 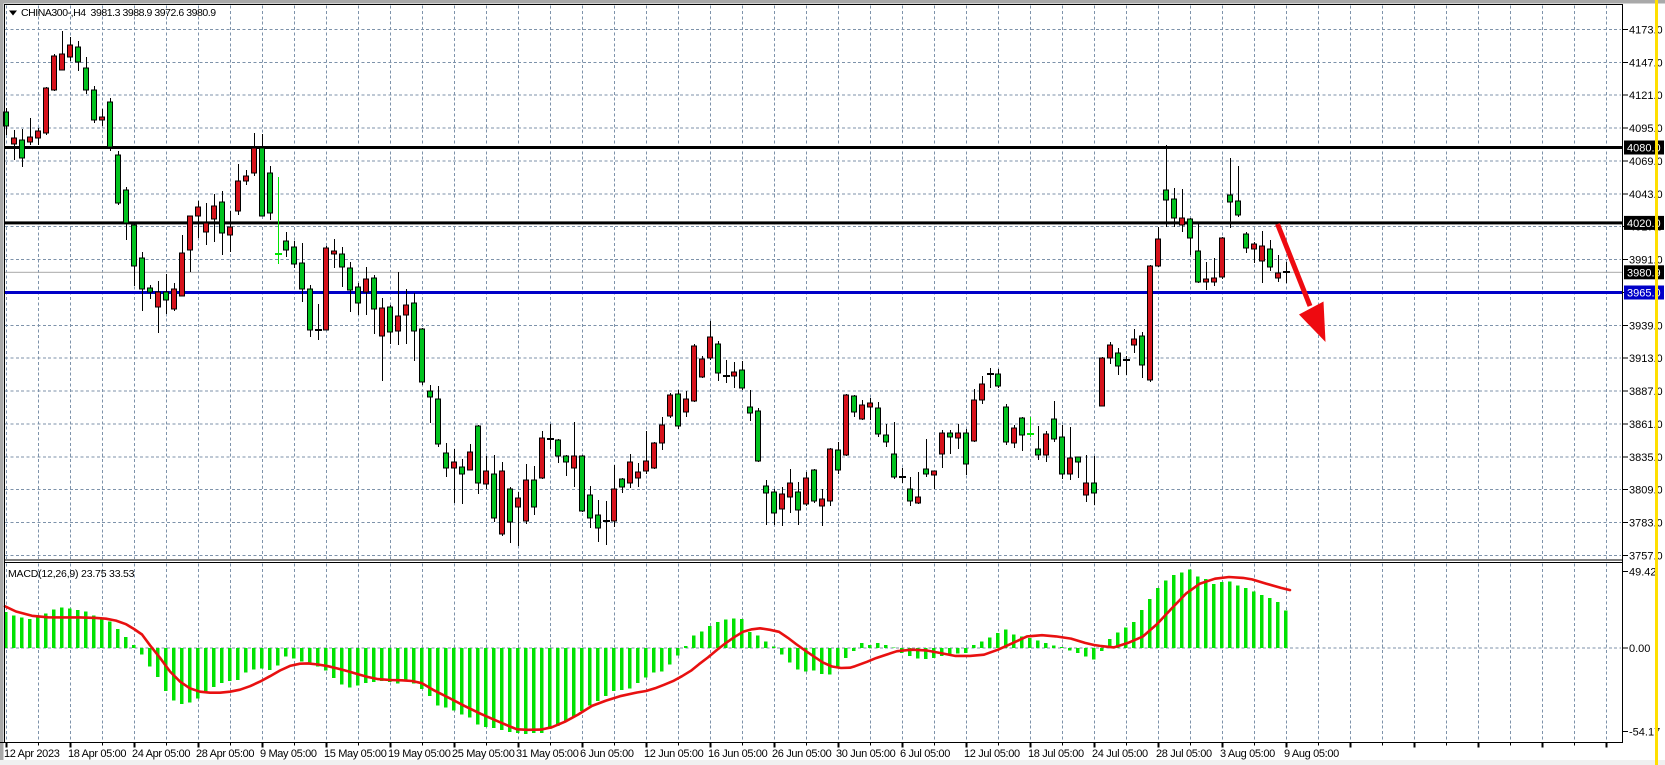 I want to click on svg-text: 30 Jun 05:00, so click(x=866, y=754).